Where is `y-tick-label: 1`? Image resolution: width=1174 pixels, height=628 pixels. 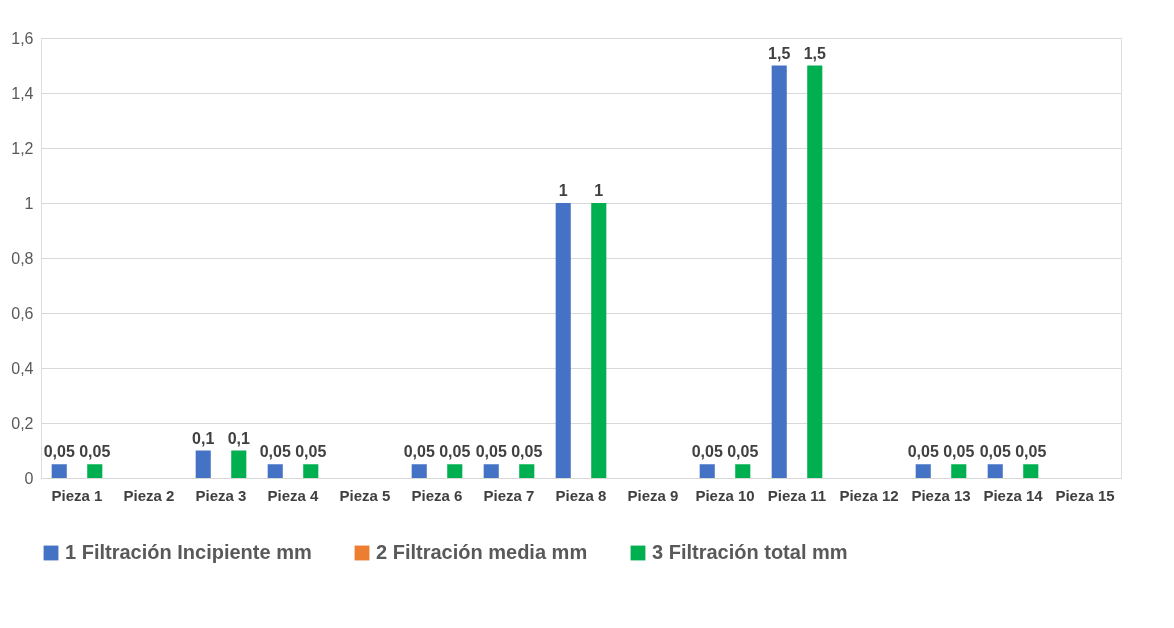 y-tick-label: 1 is located at coordinates (29, 203).